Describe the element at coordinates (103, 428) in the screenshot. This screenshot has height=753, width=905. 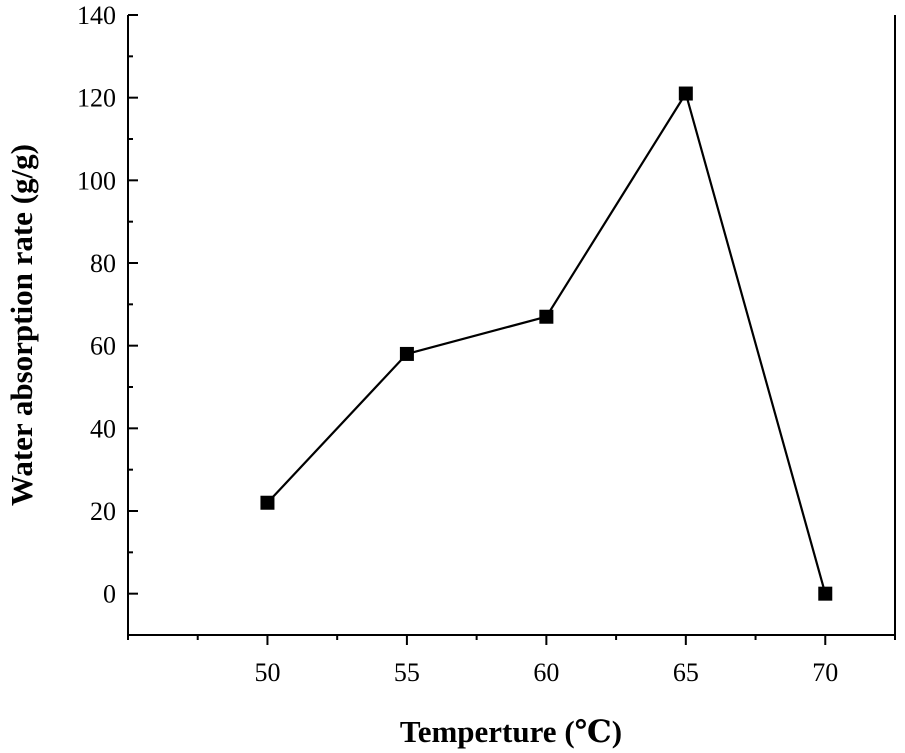
I see `y-tick-label: 40` at that location.